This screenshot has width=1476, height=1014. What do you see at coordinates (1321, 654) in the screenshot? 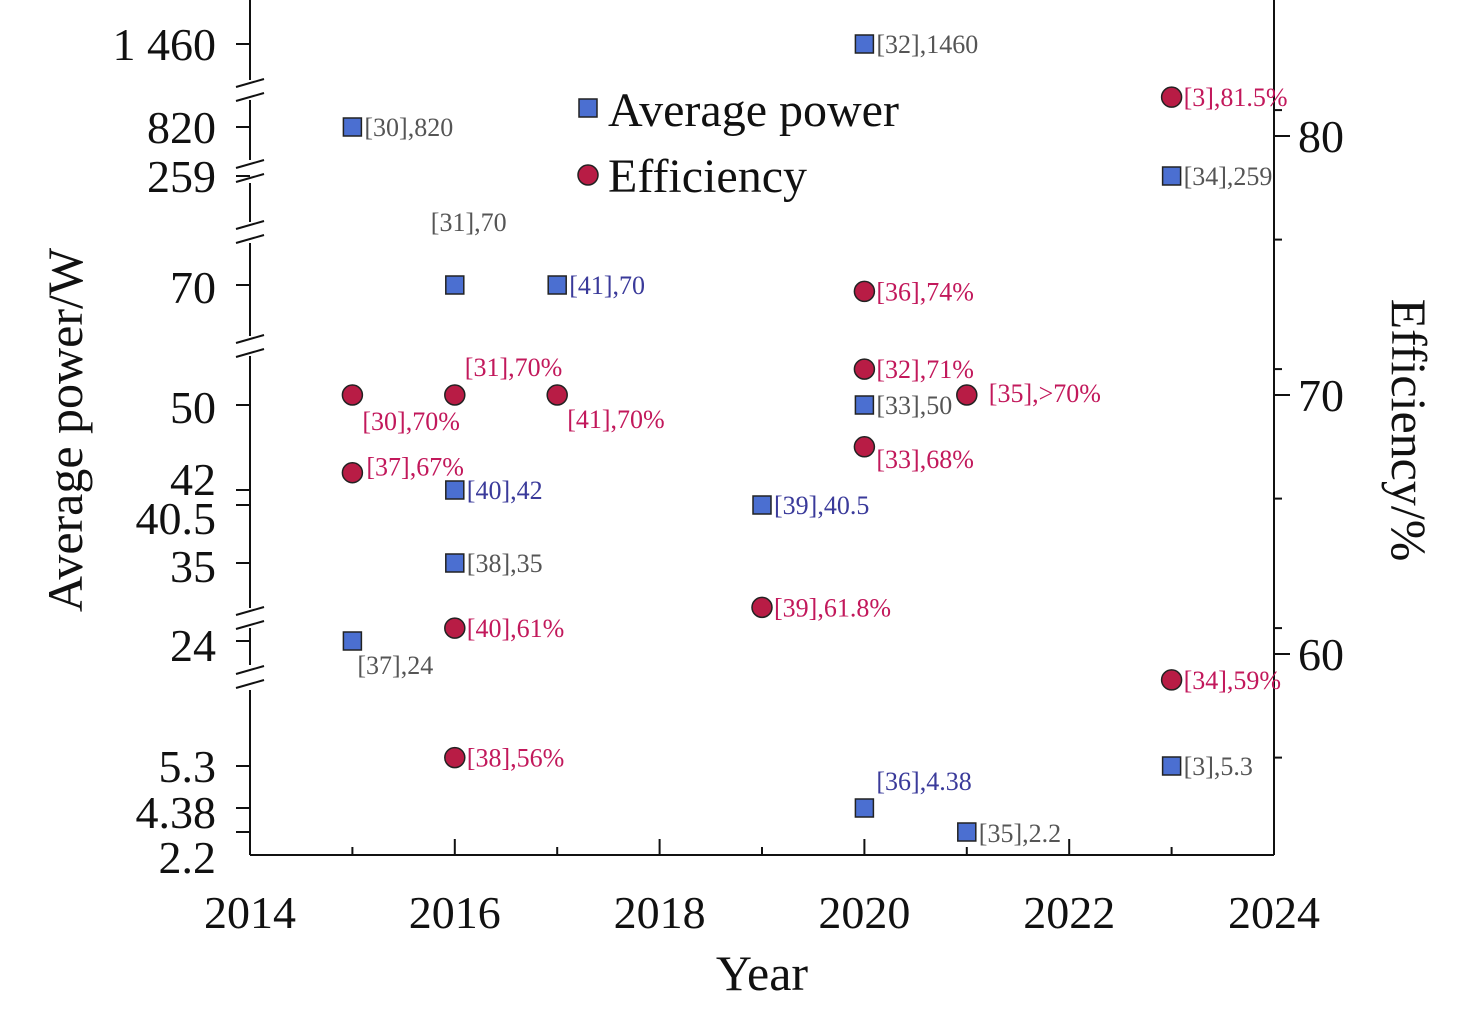
I see `right-tick-label: 60` at bounding box center [1321, 654].